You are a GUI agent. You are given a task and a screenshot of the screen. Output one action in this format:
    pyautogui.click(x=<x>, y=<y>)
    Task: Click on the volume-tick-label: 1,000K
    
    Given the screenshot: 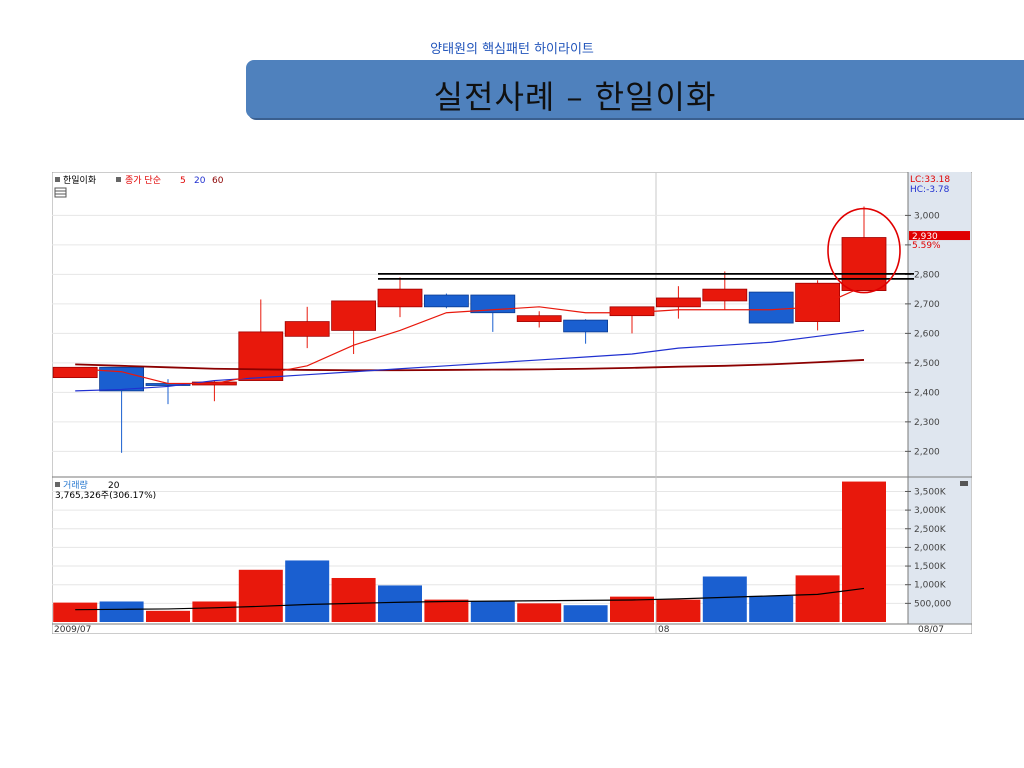 What is the action you would take?
    pyautogui.click(x=930, y=586)
    